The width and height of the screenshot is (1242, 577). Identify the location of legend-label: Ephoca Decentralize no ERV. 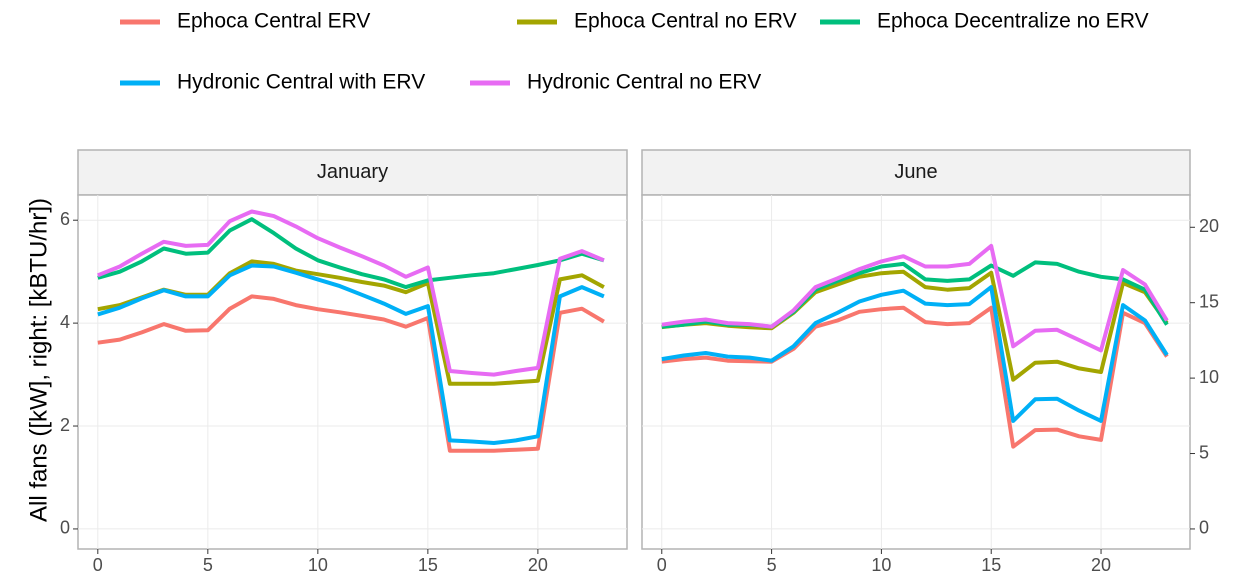
(1013, 21).